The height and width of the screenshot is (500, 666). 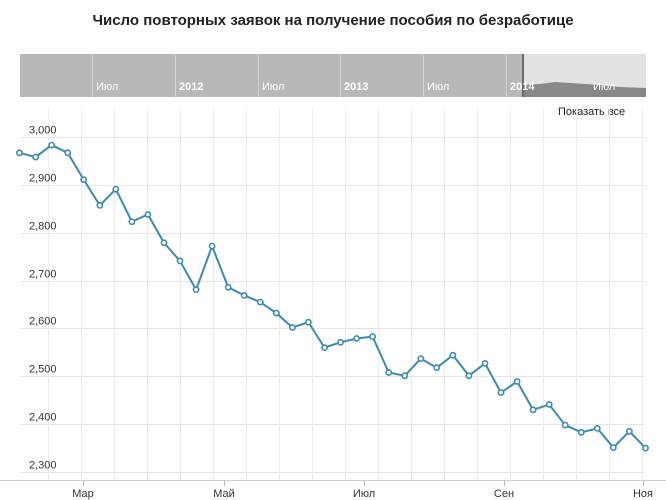 I want to click on y-tick-label: 2,400, so click(x=43, y=418).